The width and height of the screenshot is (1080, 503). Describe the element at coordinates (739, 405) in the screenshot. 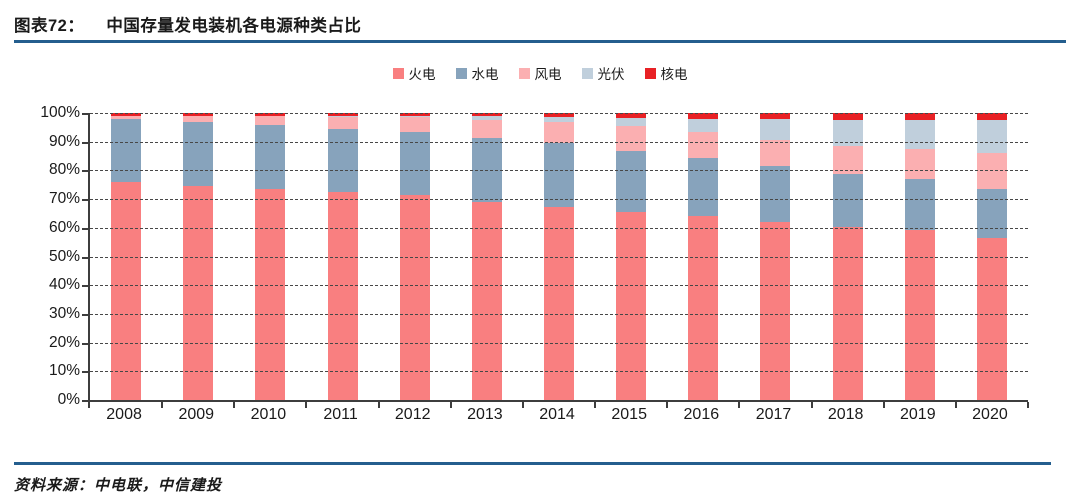

I see `x-tick-2016` at that location.